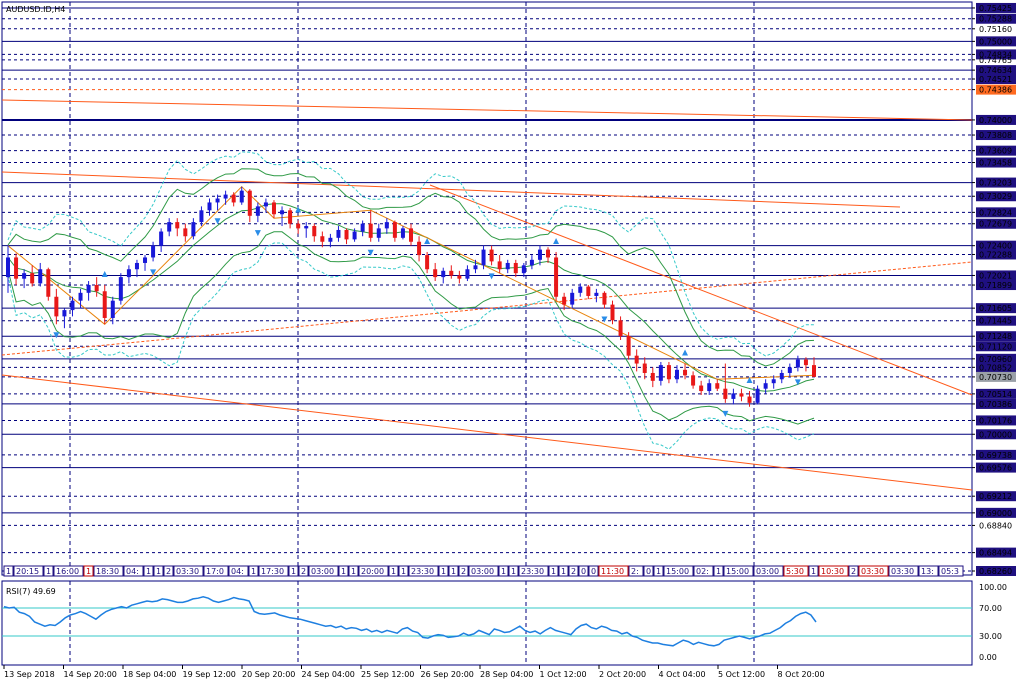 This screenshot has width=1024, height=683. I want to click on price-label: 0.70960, so click(995, 359).